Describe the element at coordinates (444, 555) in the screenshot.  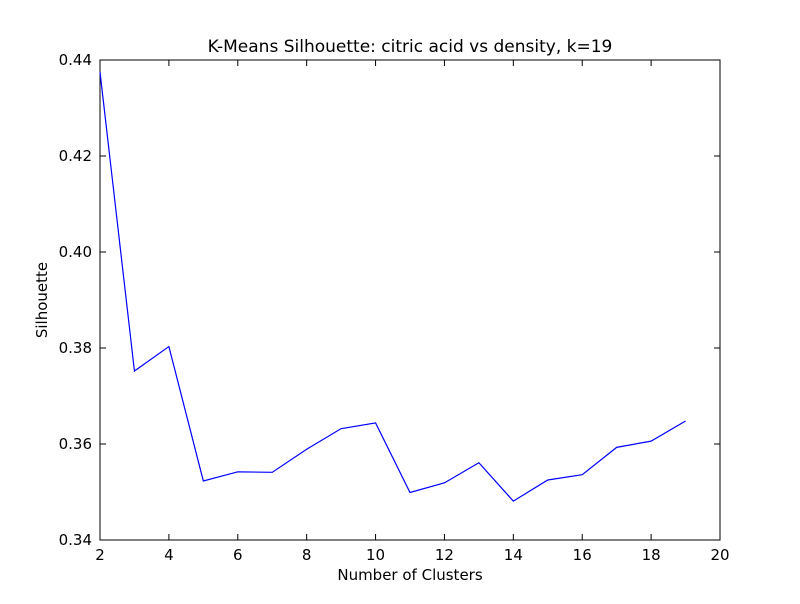
I see `x-tick-label: 12` at that location.